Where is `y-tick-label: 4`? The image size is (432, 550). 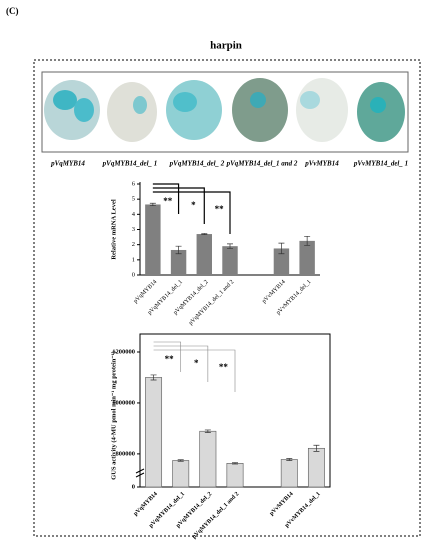
y-tick-label: 4 is located at coordinates (134, 214).